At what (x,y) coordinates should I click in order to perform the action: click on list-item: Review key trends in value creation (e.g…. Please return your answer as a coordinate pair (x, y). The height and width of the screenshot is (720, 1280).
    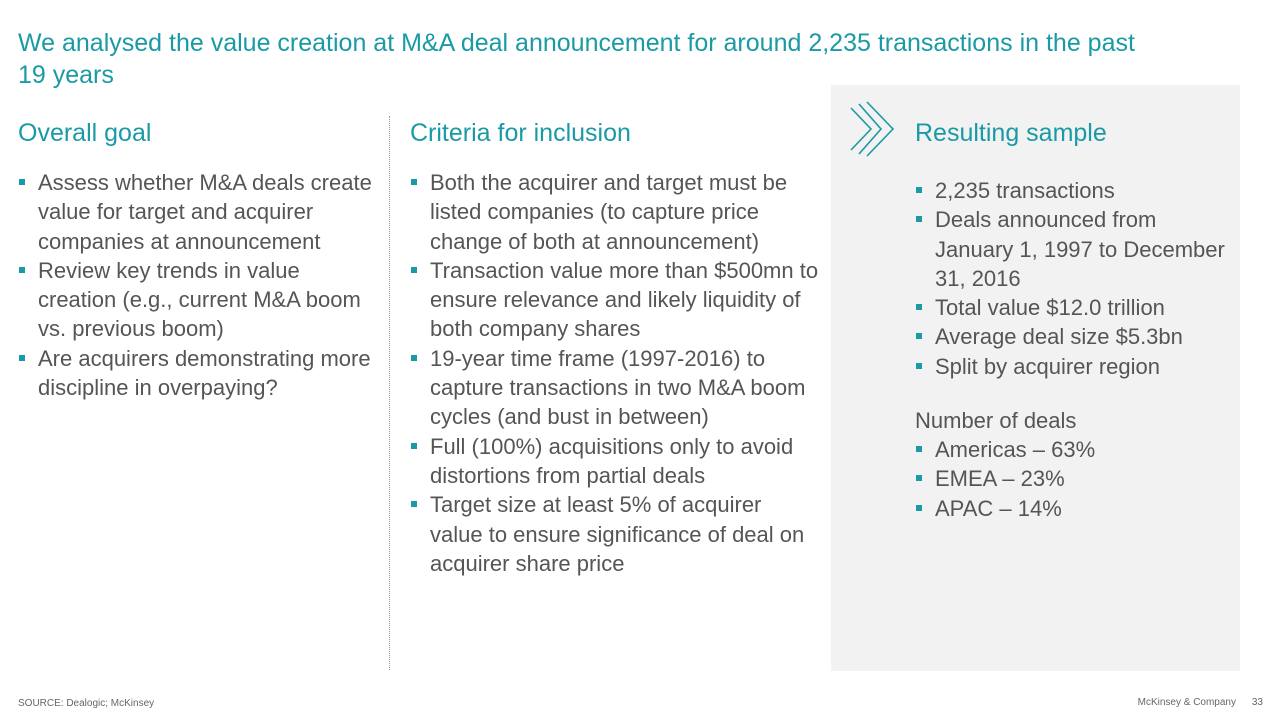
    Looking at the image, I should click on (199, 300).